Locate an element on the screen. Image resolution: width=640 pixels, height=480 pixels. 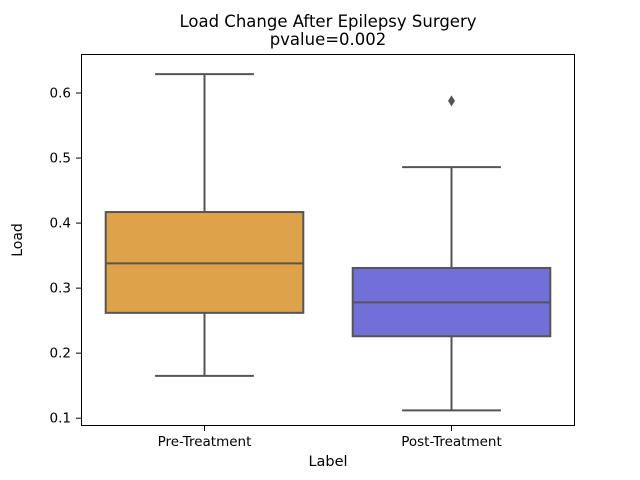
y-axis-label: Load is located at coordinates (18, 240).